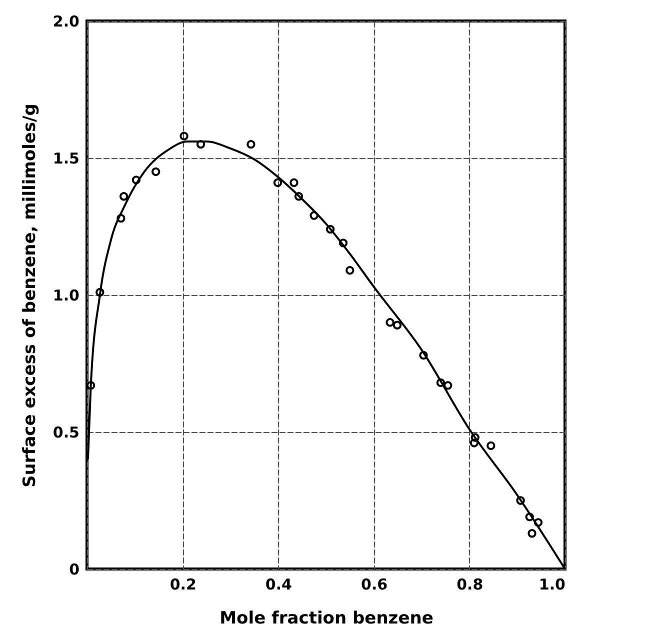  I want to click on y-tick-label: 0, so click(74, 569).